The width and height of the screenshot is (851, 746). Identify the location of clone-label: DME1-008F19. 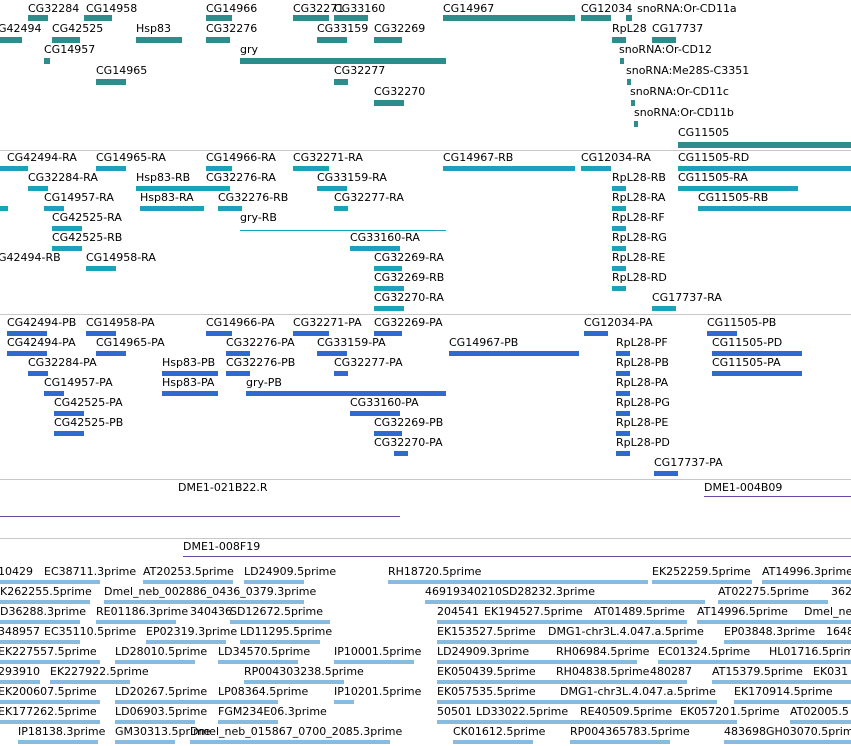
(222, 546).